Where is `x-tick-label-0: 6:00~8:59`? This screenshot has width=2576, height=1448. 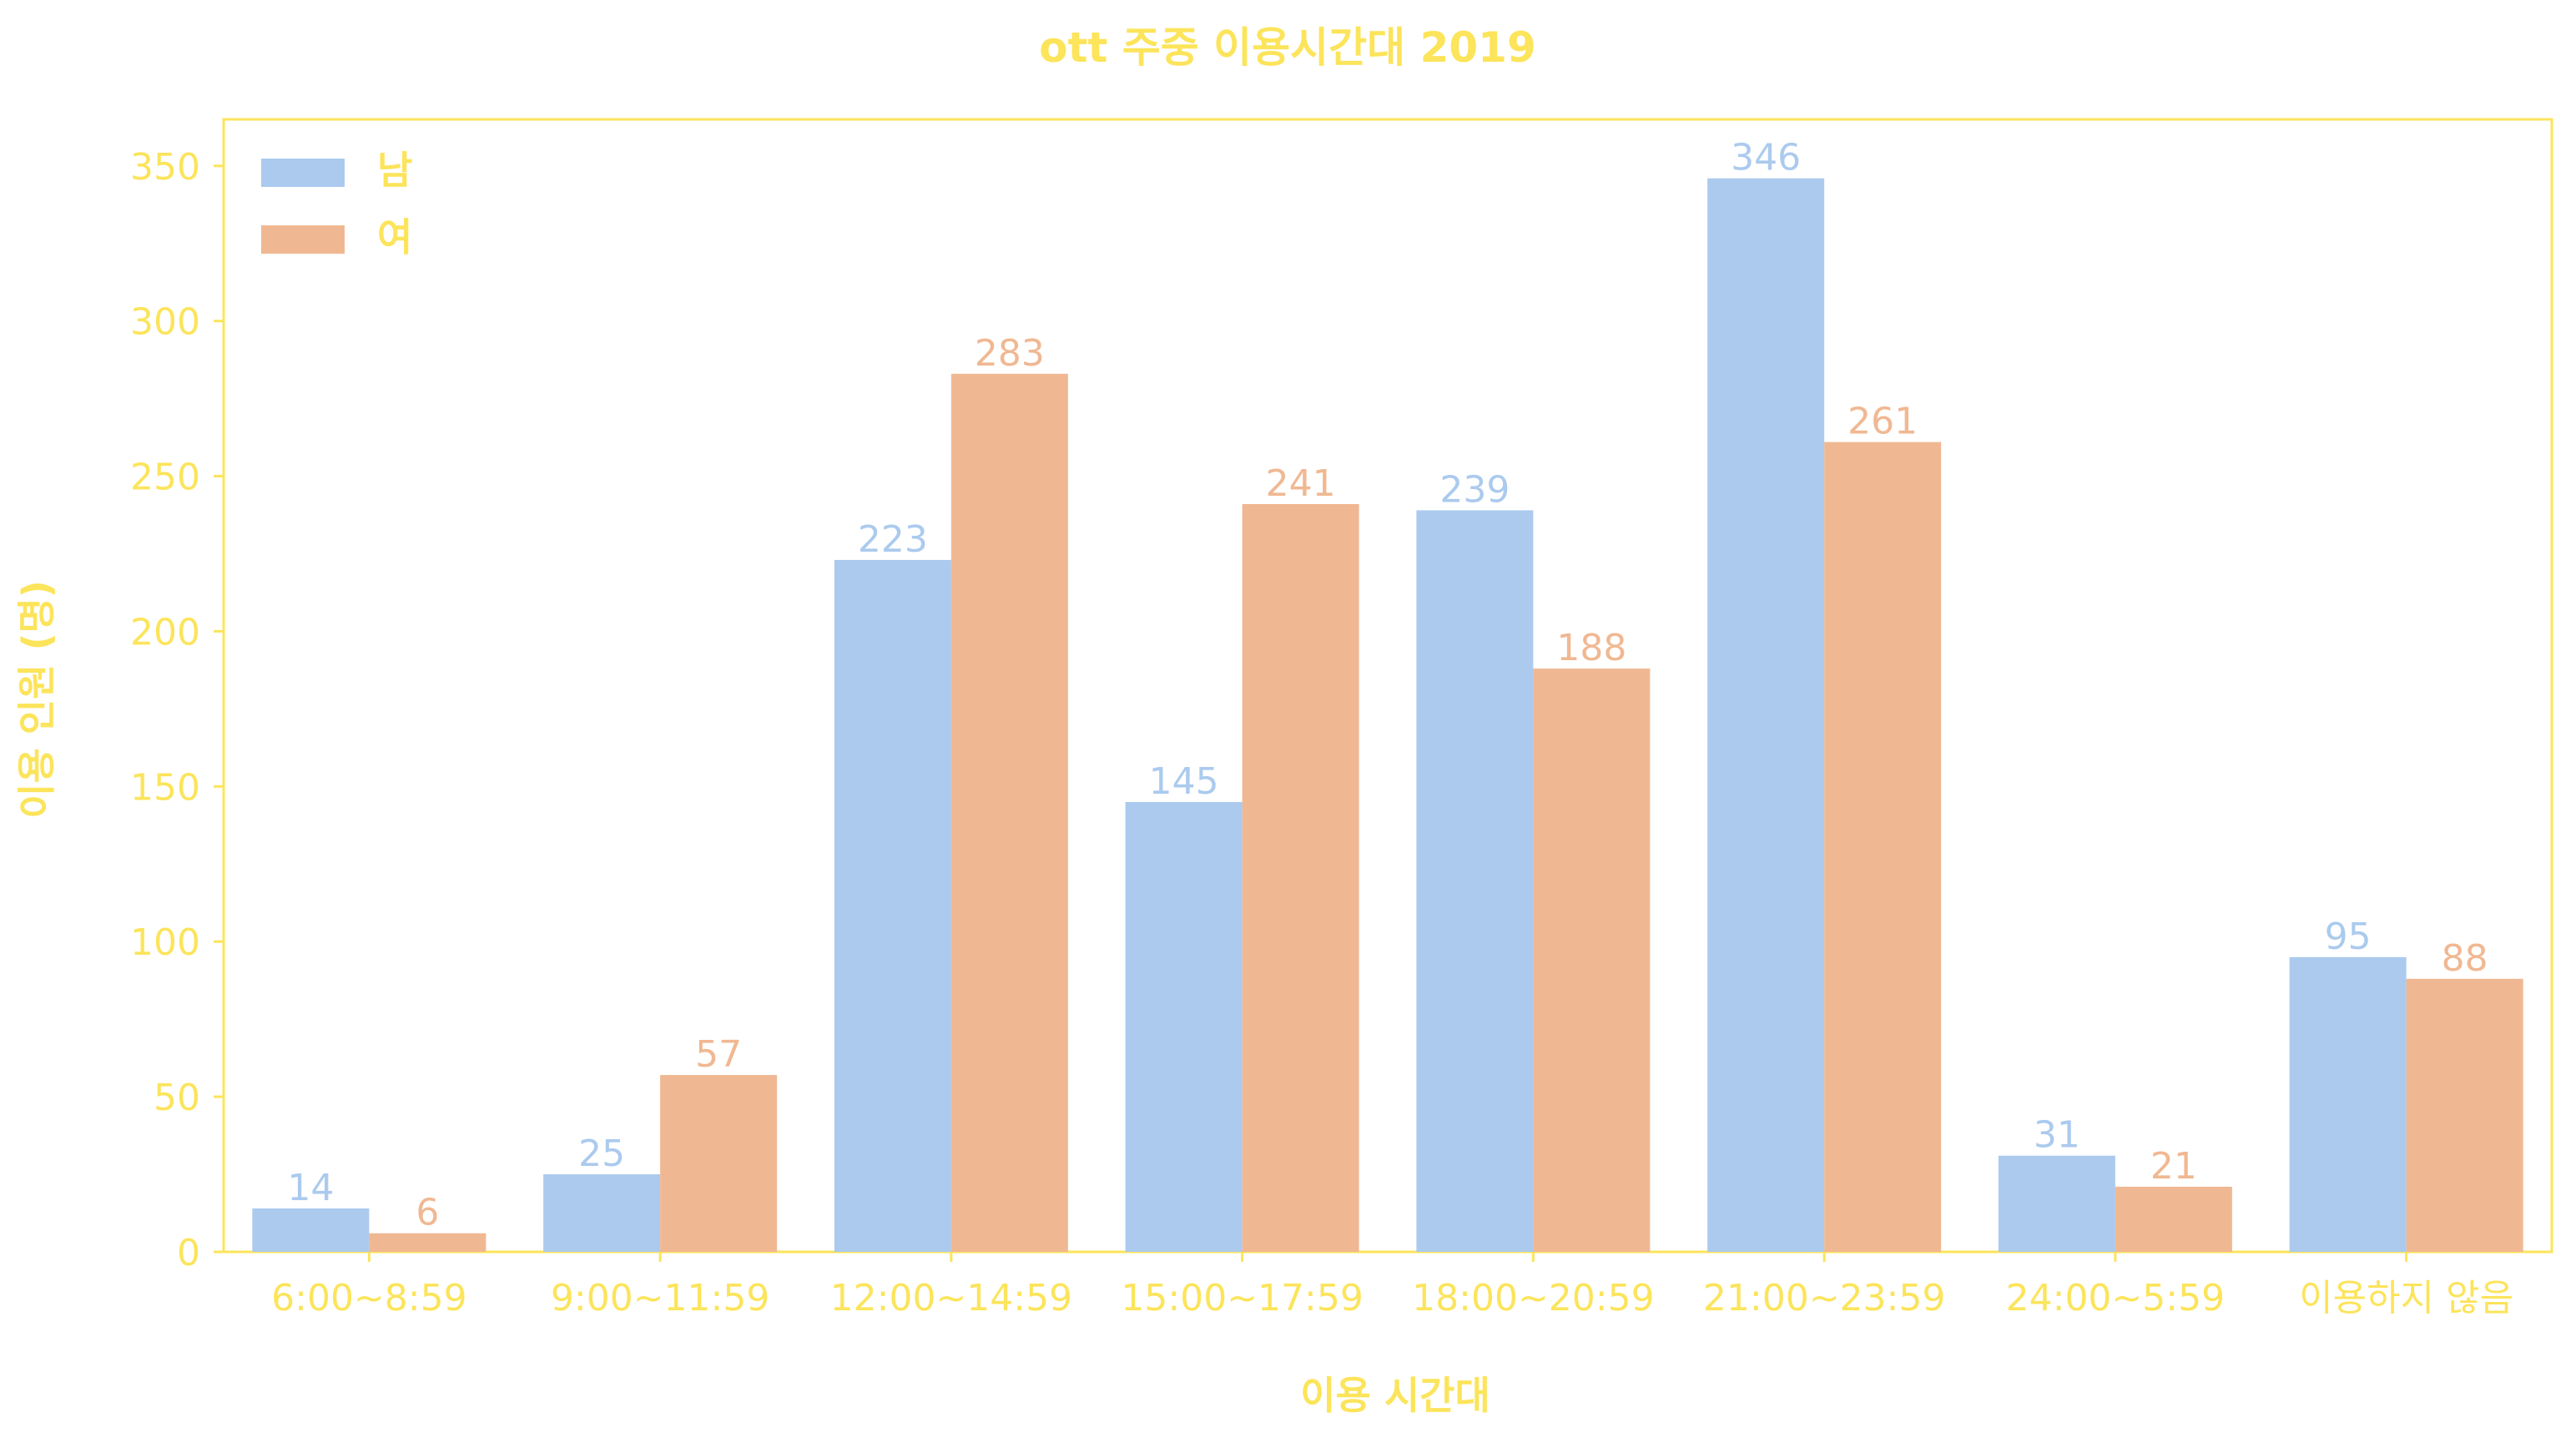
x-tick-label-0: 6:00~8:59 is located at coordinates (368, 1298).